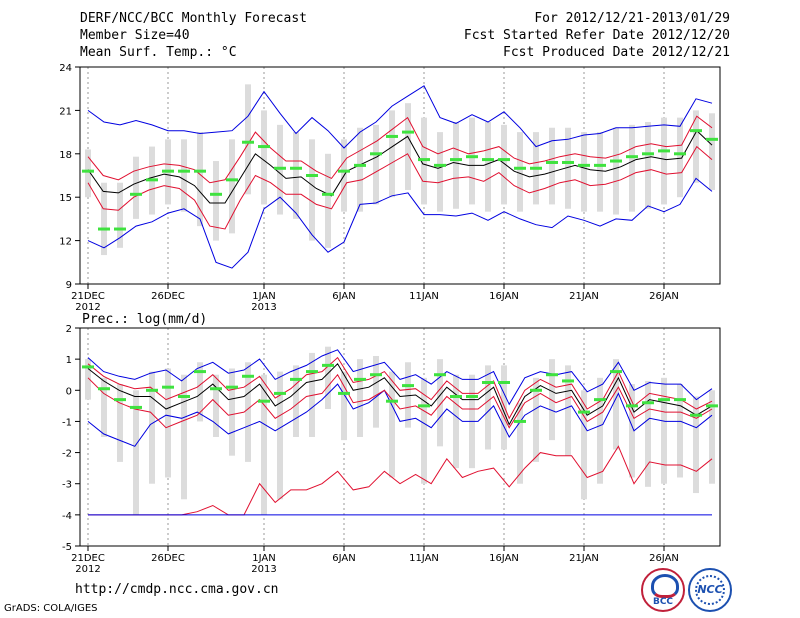 This screenshot has height=618, width=800. I want to click on prec-x-tick-label: 1JAN, so click(263, 558).